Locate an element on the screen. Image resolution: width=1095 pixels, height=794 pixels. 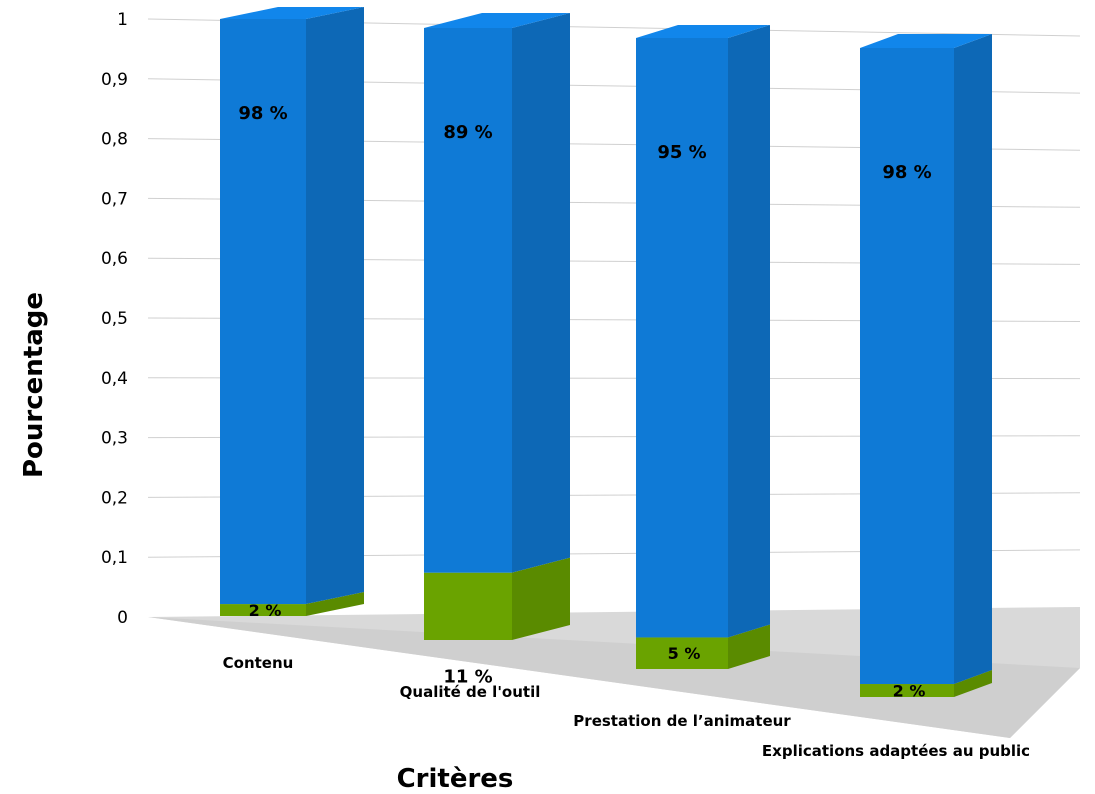
y-tick-label: 0,6 is located at coordinates (114, 259).